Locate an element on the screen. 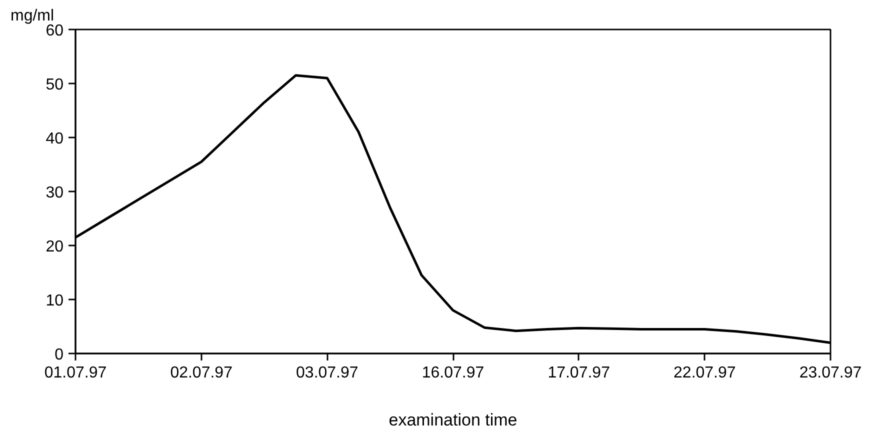 The height and width of the screenshot is (432, 870). y-axis-title: mg/ml is located at coordinates (32, 16).